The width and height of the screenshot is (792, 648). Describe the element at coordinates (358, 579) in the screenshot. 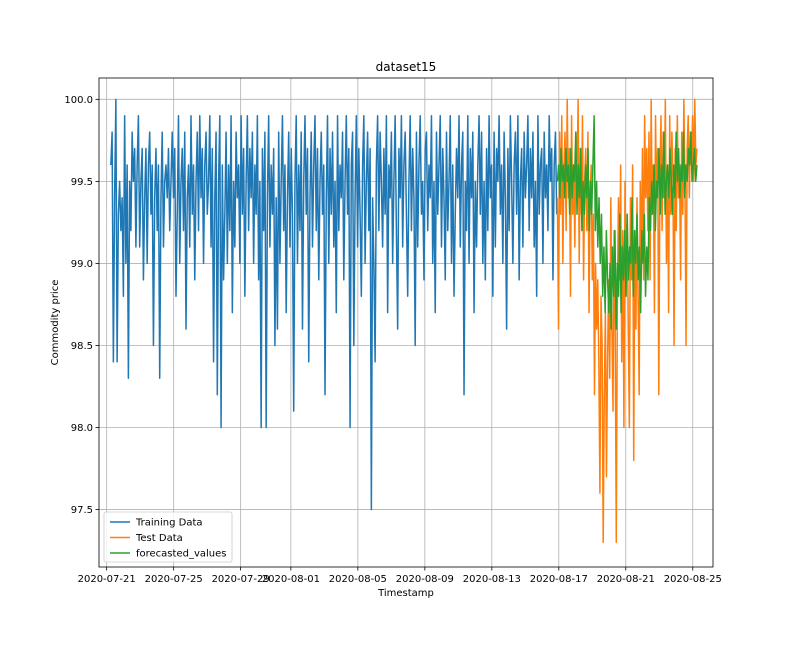

I see `x-tick-label: 2020-08-05` at that location.